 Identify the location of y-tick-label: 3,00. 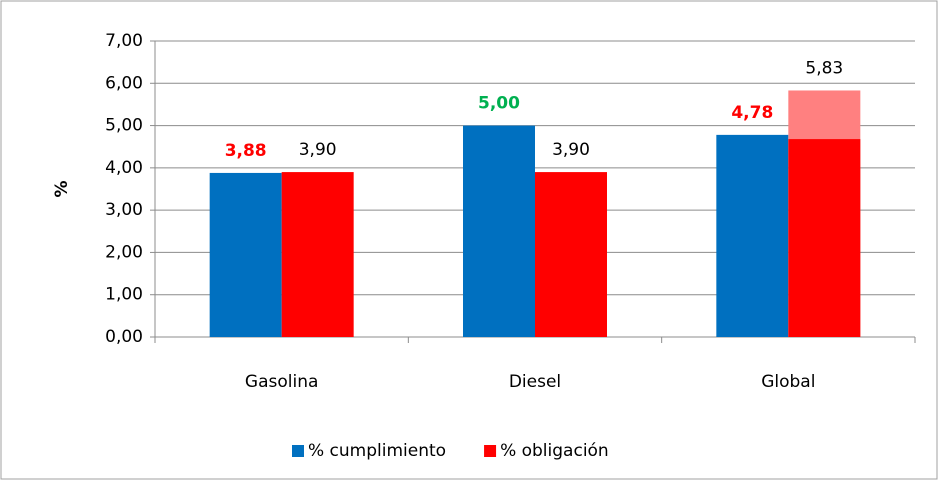
(124, 210).